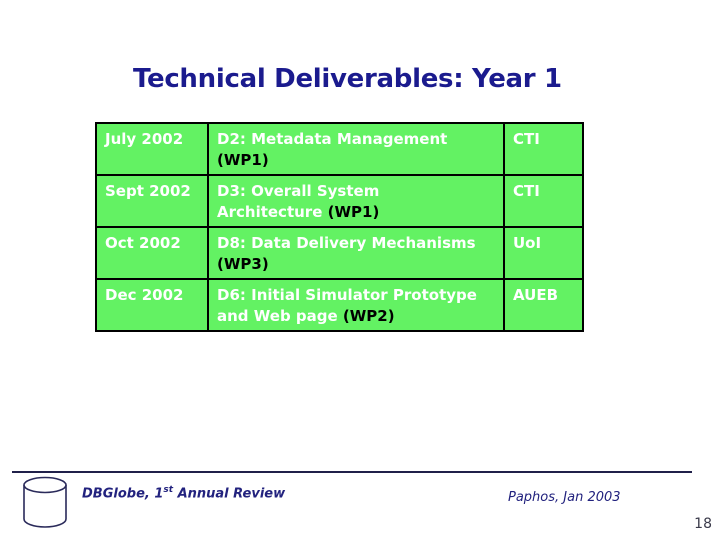 This screenshot has height=540, width=720. I want to click on footer-right-text: Paphos, Jan 2003, so click(564, 497).